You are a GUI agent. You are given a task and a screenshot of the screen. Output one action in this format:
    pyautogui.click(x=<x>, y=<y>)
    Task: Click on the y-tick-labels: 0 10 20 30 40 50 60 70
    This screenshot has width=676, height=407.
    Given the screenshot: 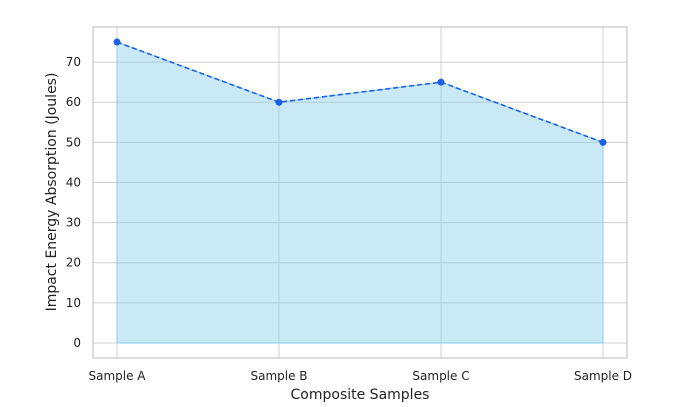 What is the action you would take?
    pyautogui.click(x=73, y=202)
    